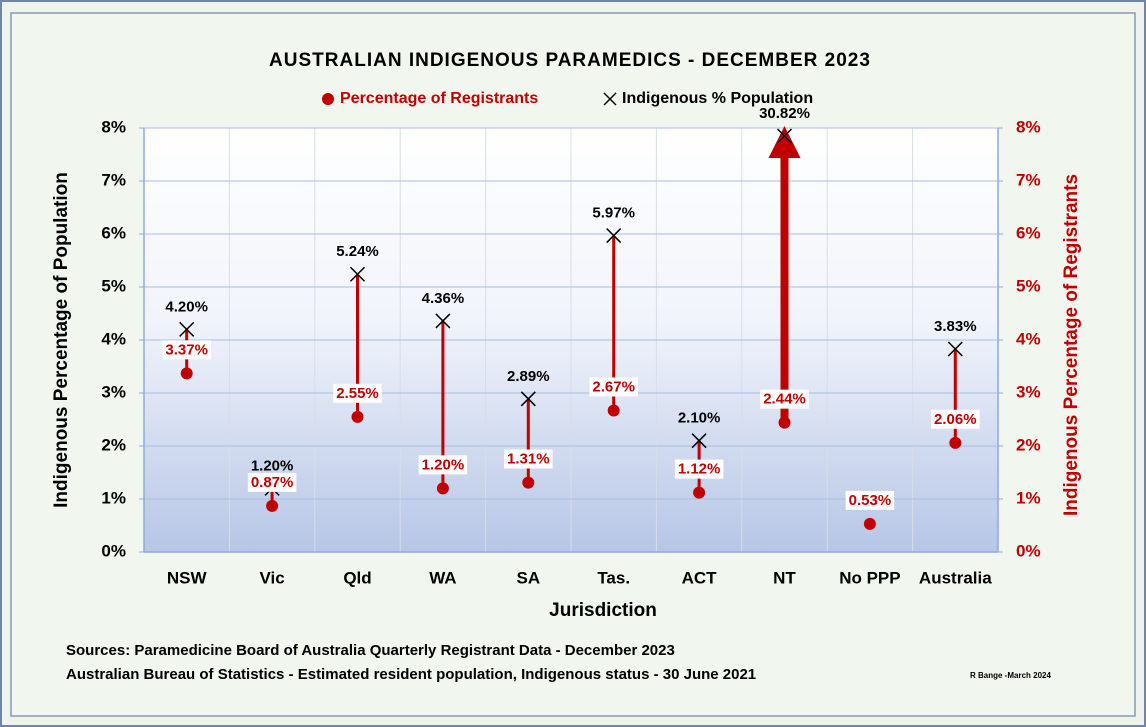  Describe the element at coordinates (113, 497) in the screenshot. I see `y-tick-label: 1%` at that location.